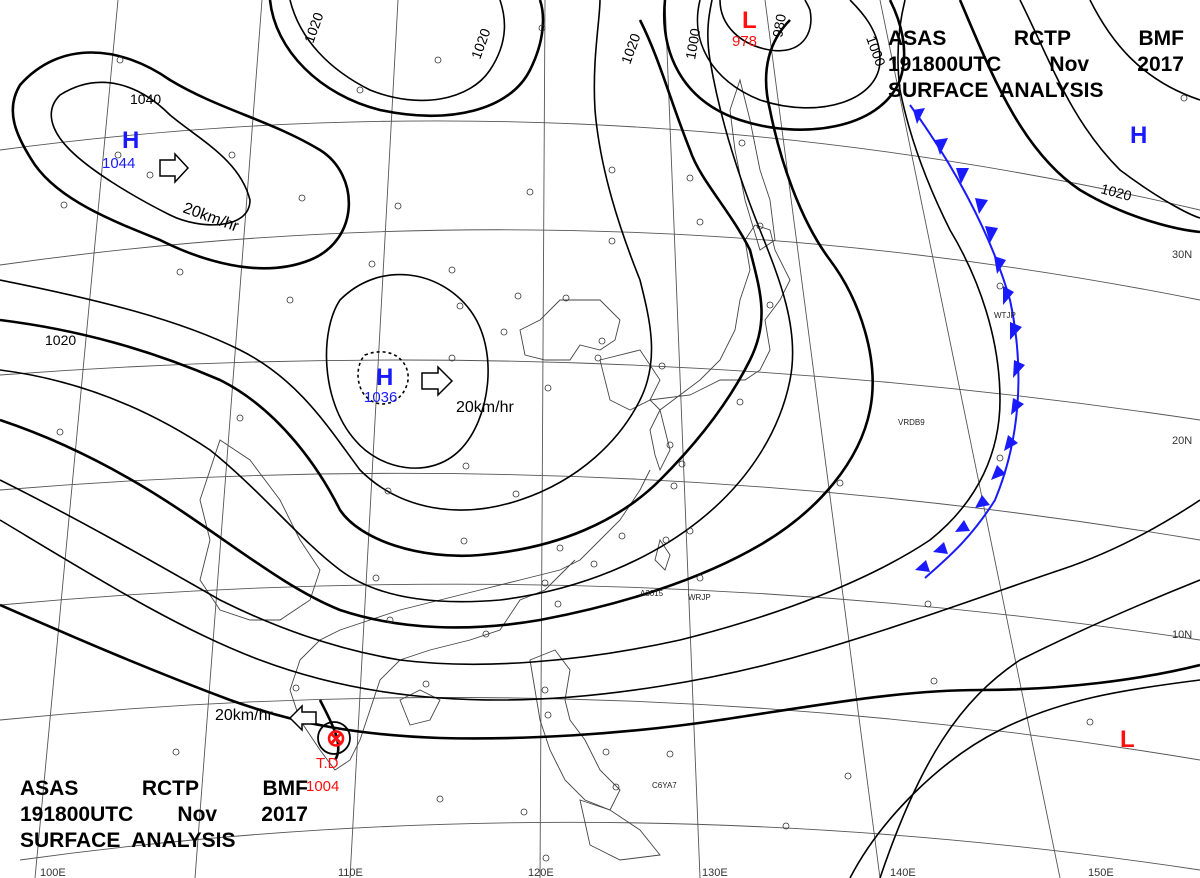 The image size is (1200, 878). I want to click on td-label: T.D, so click(327, 763).